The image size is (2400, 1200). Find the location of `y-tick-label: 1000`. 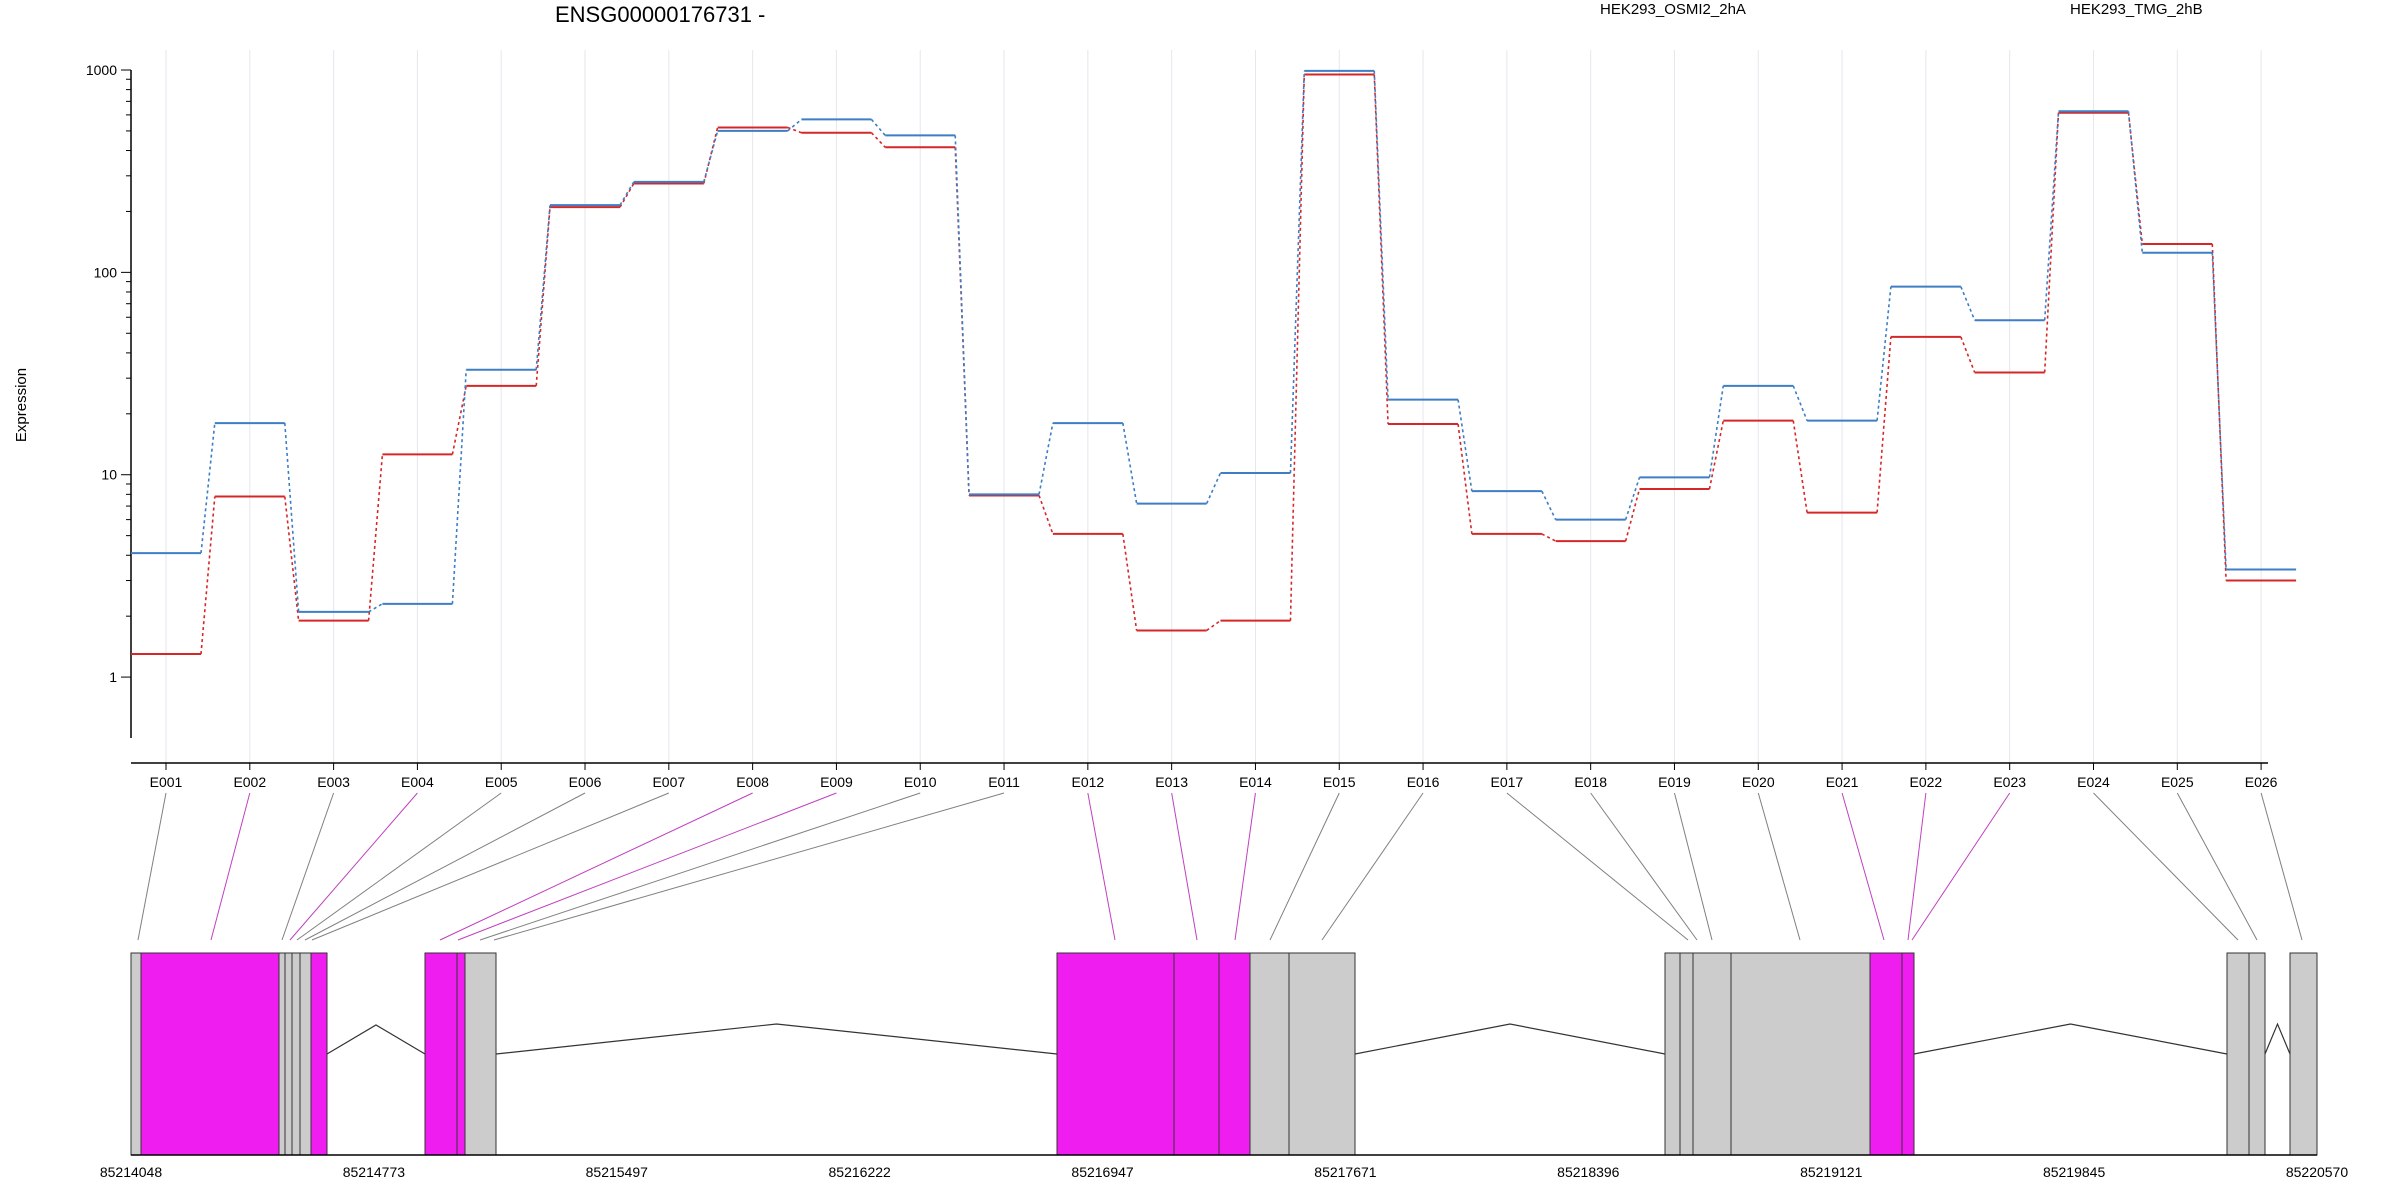

y-tick-label: 1000 is located at coordinates (101, 70).